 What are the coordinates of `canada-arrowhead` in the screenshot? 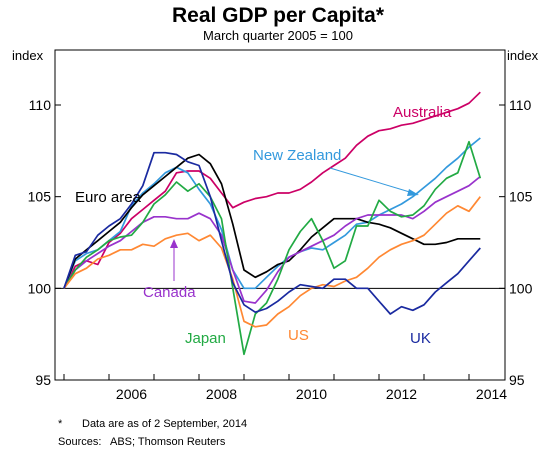 It's located at (174, 243).